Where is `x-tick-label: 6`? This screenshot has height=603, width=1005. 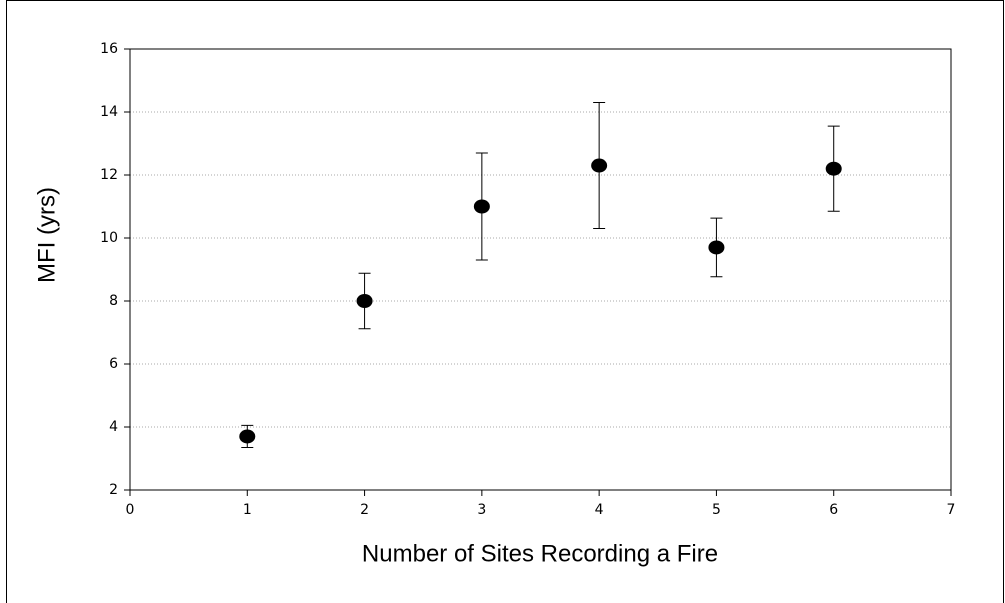 x-tick-label: 6 is located at coordinates (833, 510).